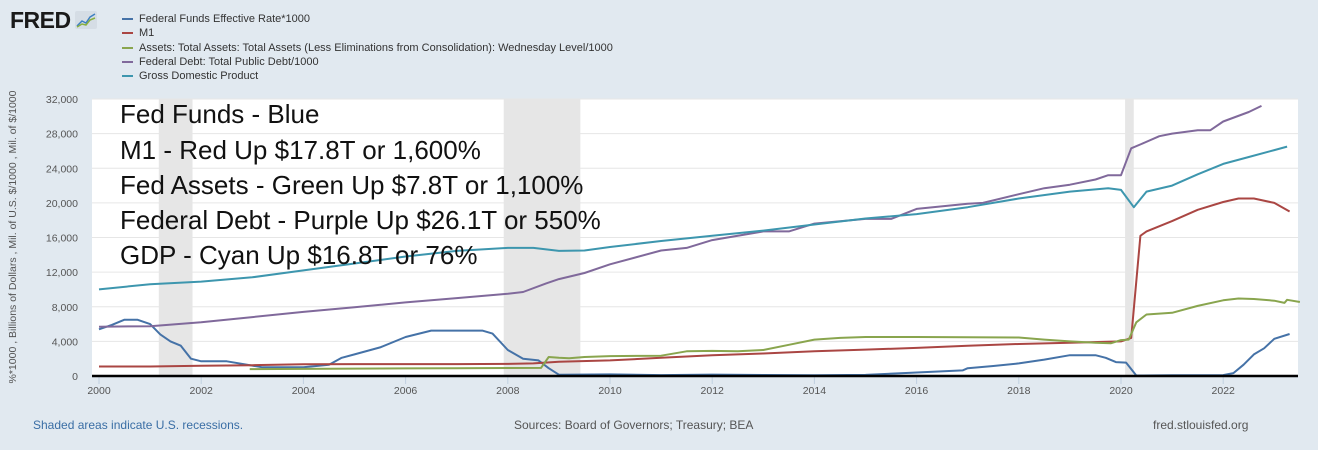 This screenshot has width=1318, height=450. I want to click on x-tick-label: 2000, so click(99, 391).